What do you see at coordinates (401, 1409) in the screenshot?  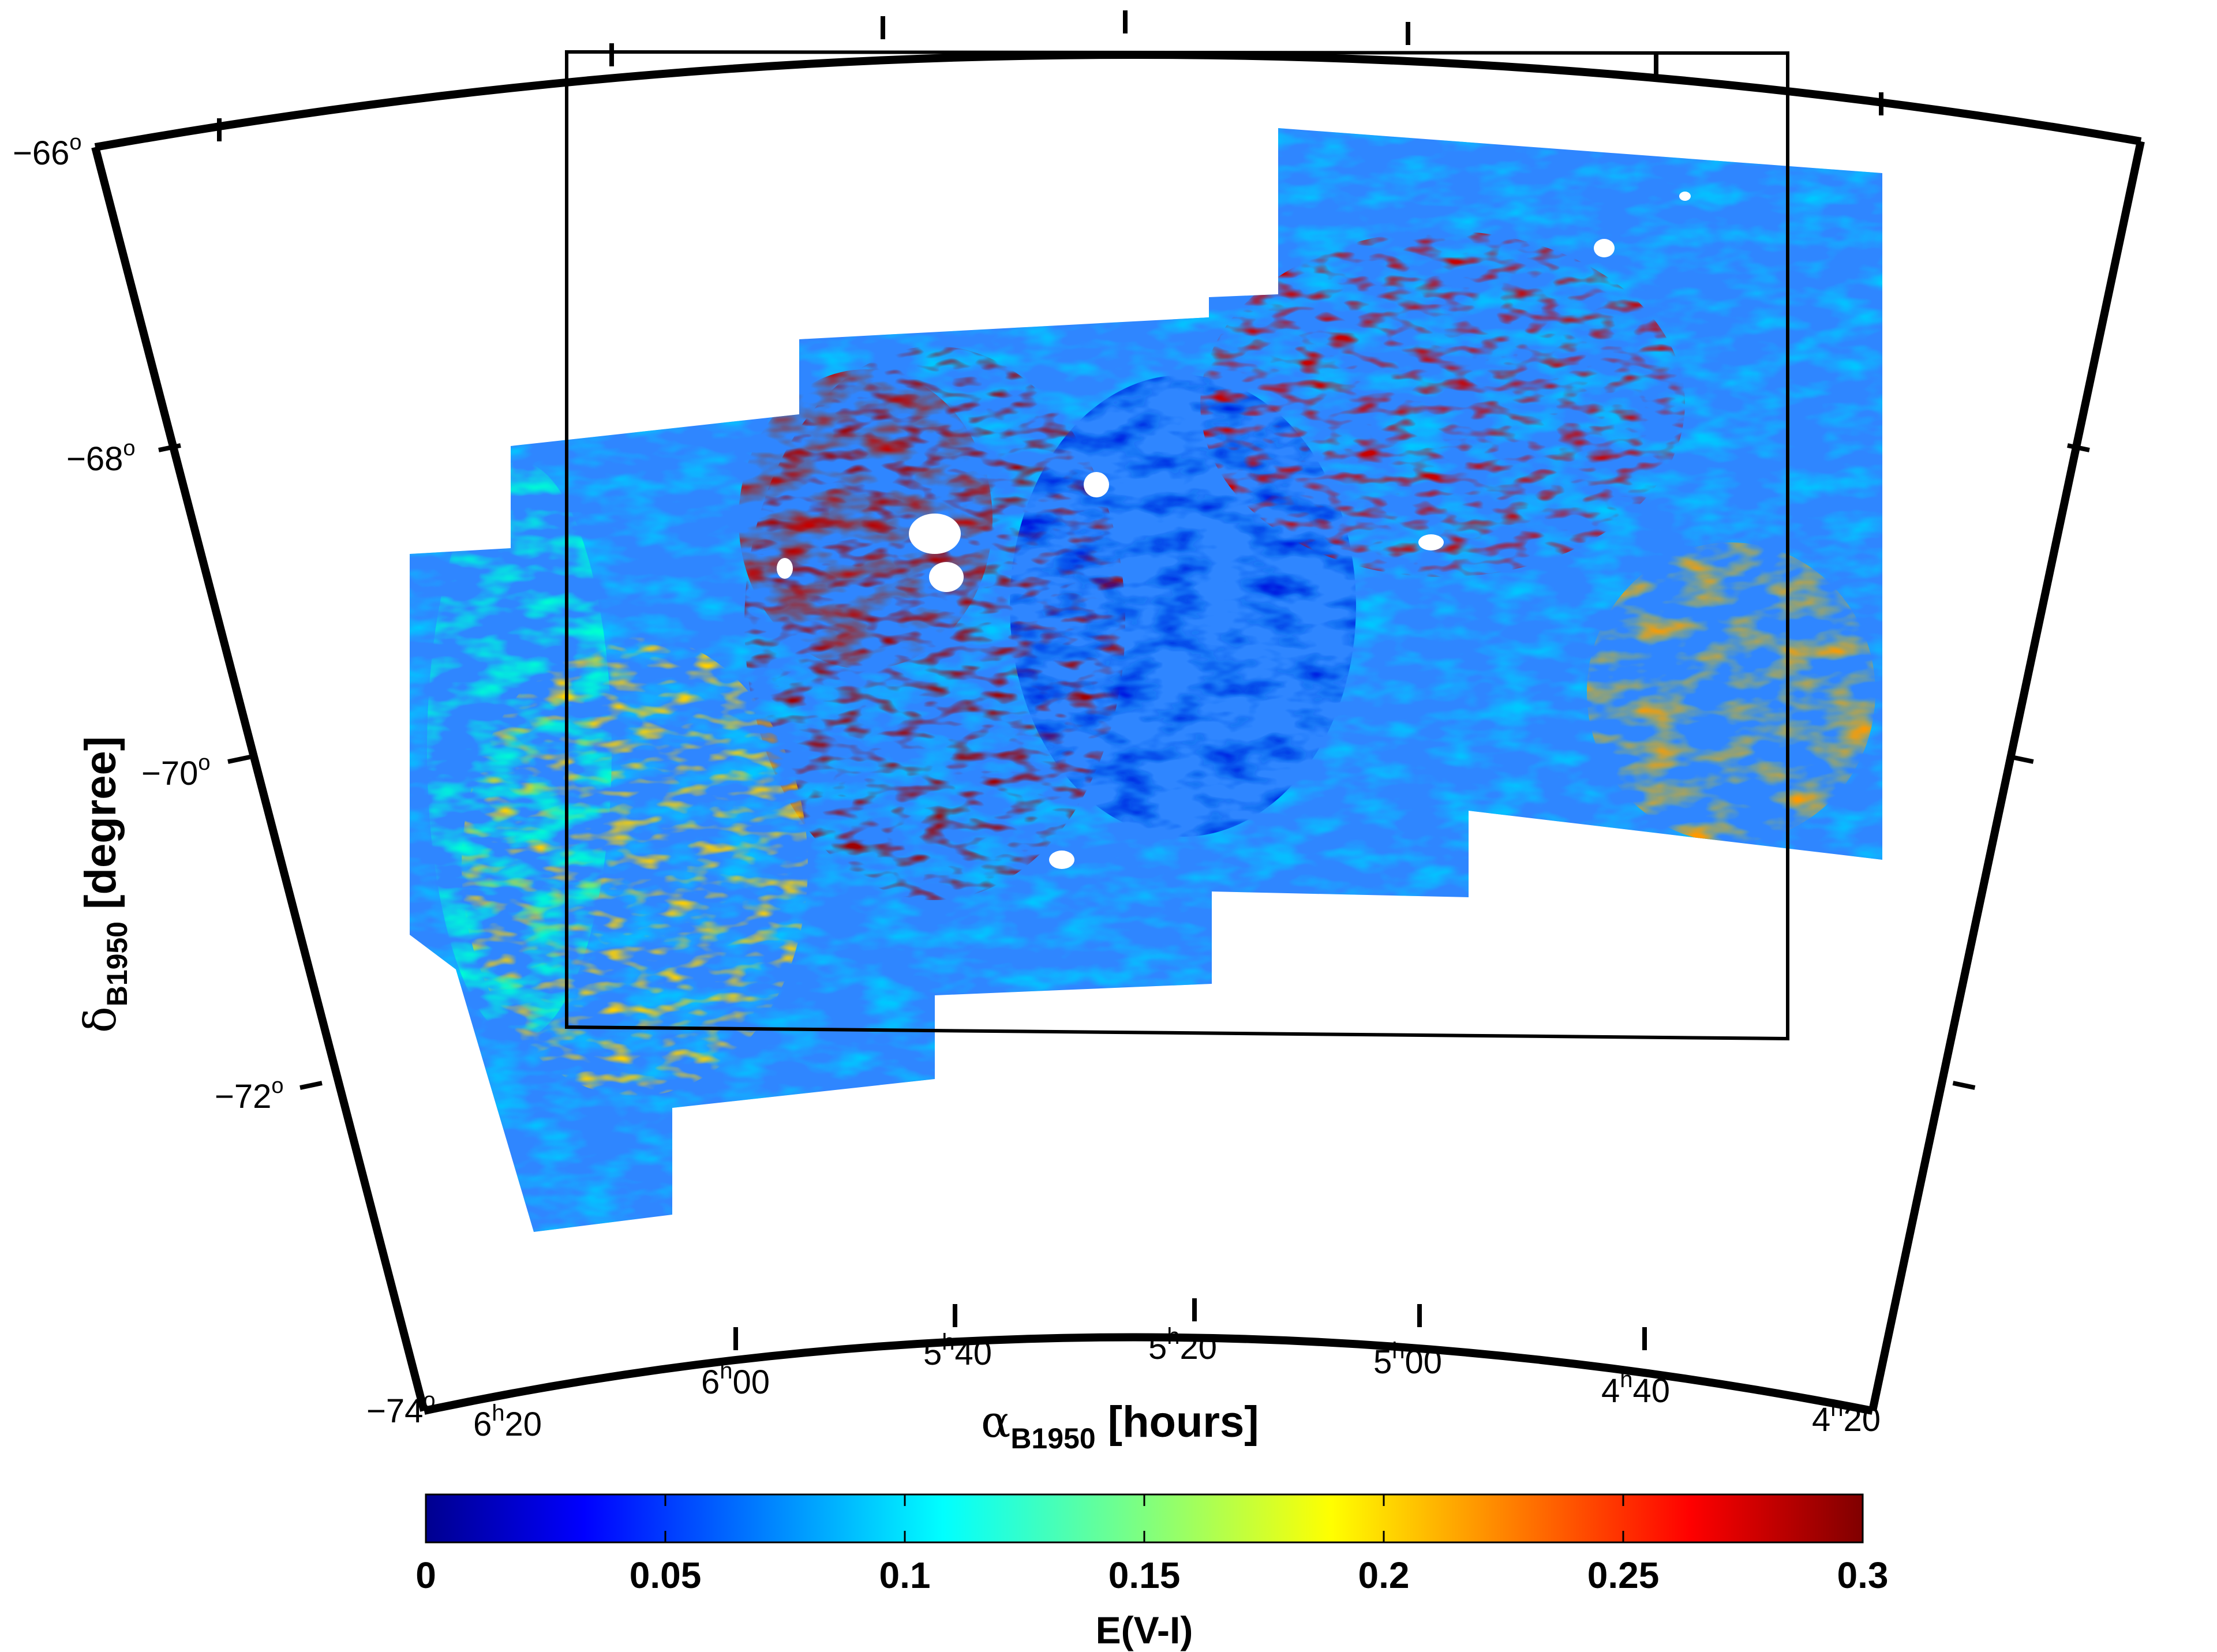 I see `y-tick-label: −74o` at bounding box center [401, 1409].